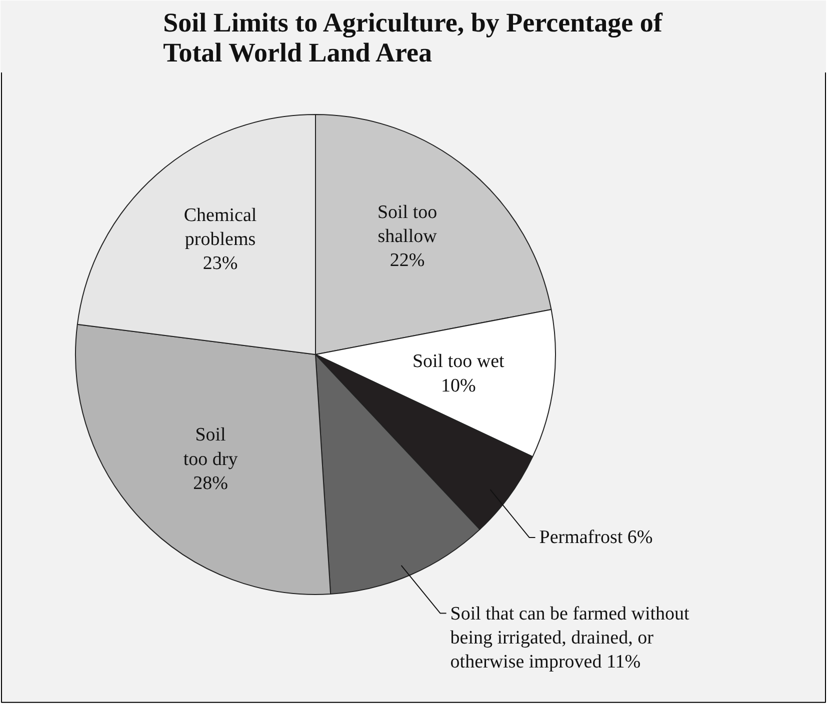  I want to click on slice-label: Chemical problems, so click(220, 227).